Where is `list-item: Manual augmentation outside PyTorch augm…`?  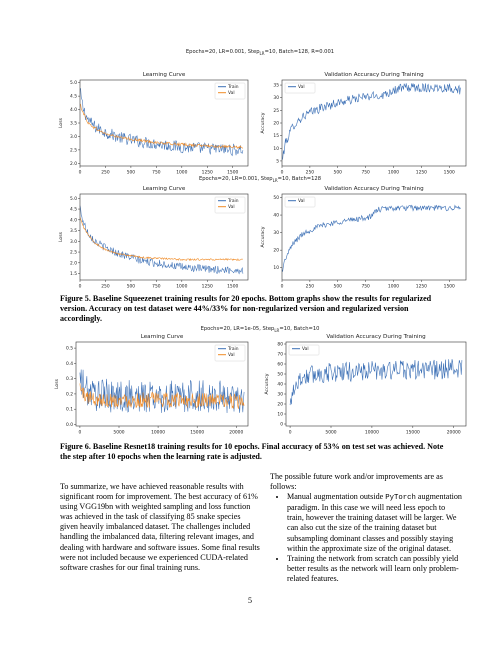 list-item: Manual augmentation outside PyTorch augm… is located at coordinates (374, 523).